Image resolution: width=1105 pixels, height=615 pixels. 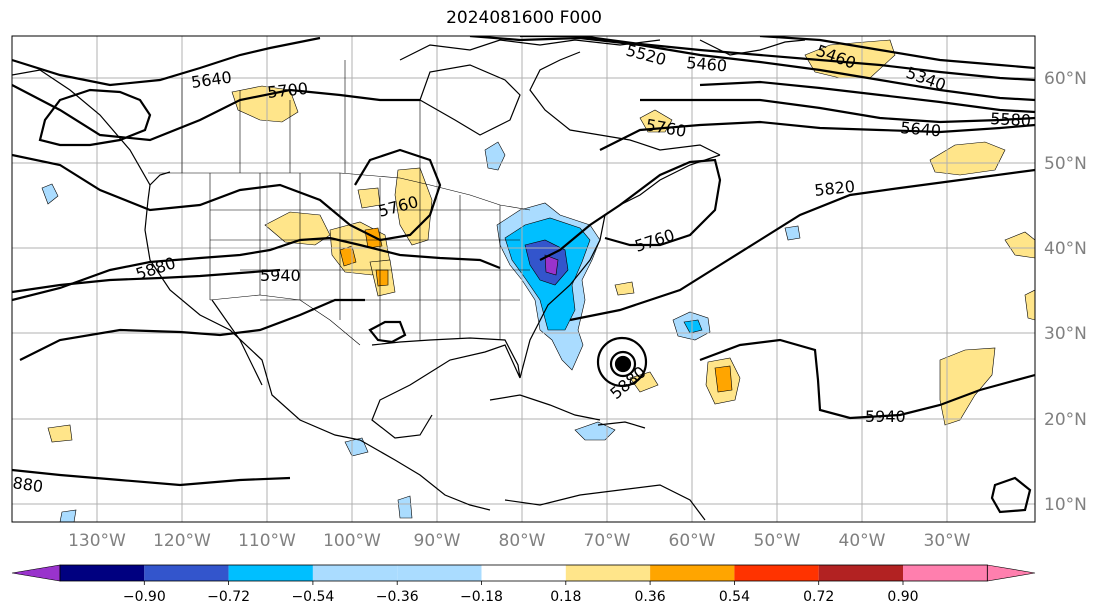 What do you see at coordinates (777, 541) in the screenshot?
I see `longitude-label: 50°W` at bounding box center [777, 541].